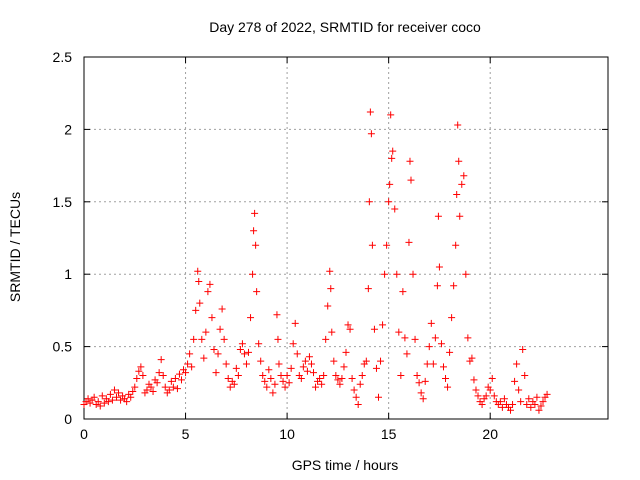 The height and width of the screenshot is (480, 640). What do you see at coordinates (68, 274) in the screenshot?
I see `y-tick-label: 1` at bounding box center [68, 274].